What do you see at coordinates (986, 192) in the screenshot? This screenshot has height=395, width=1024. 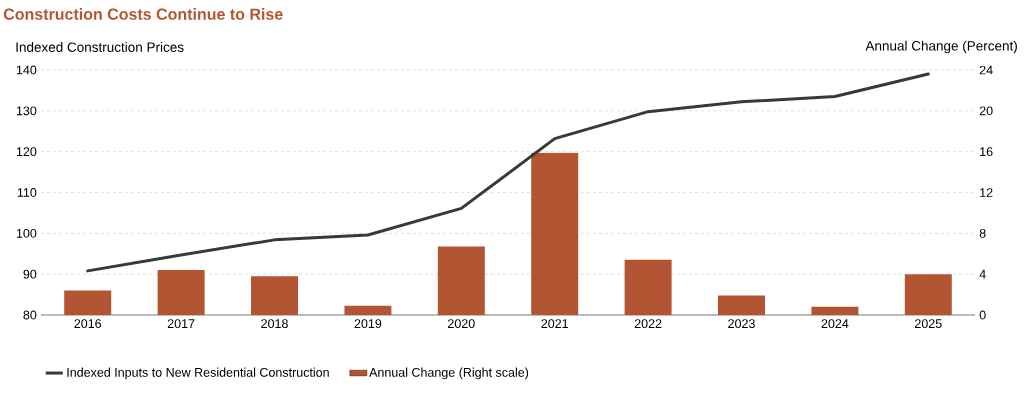 I see `y2-tick-label: 12` at bounding box center [986, 192].